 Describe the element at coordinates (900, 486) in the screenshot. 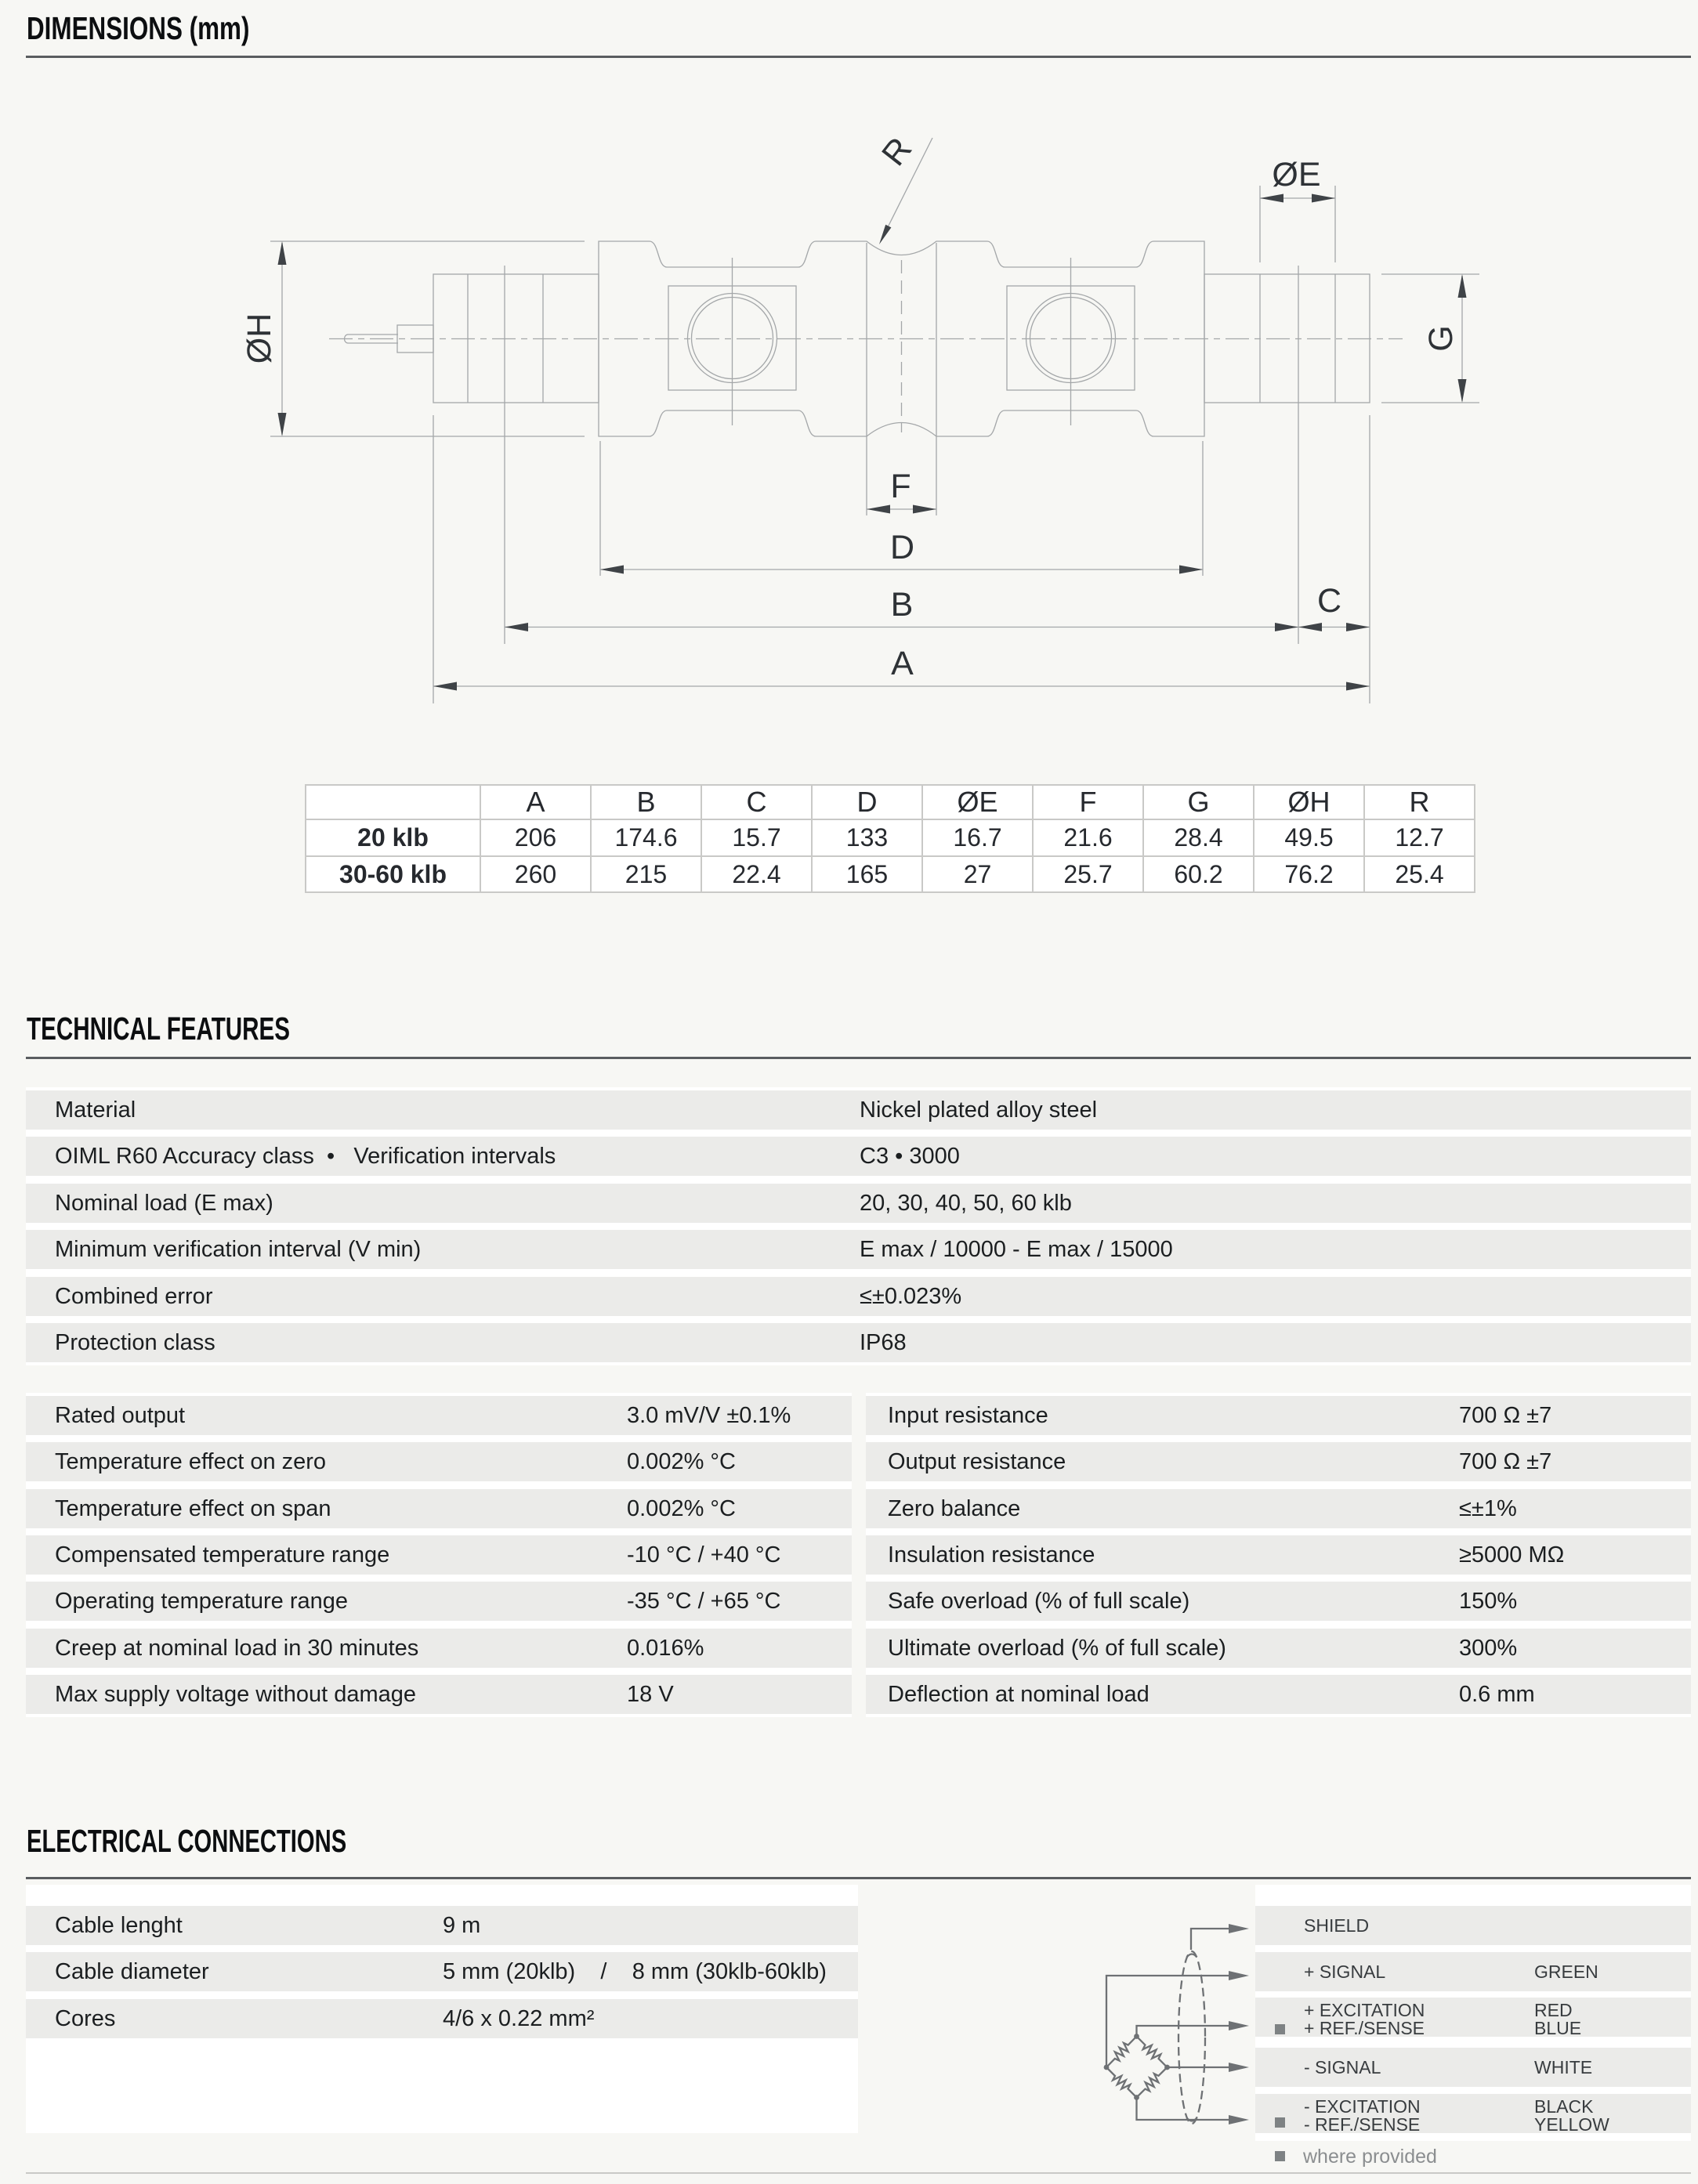

I see `svg-text: F` at that location.